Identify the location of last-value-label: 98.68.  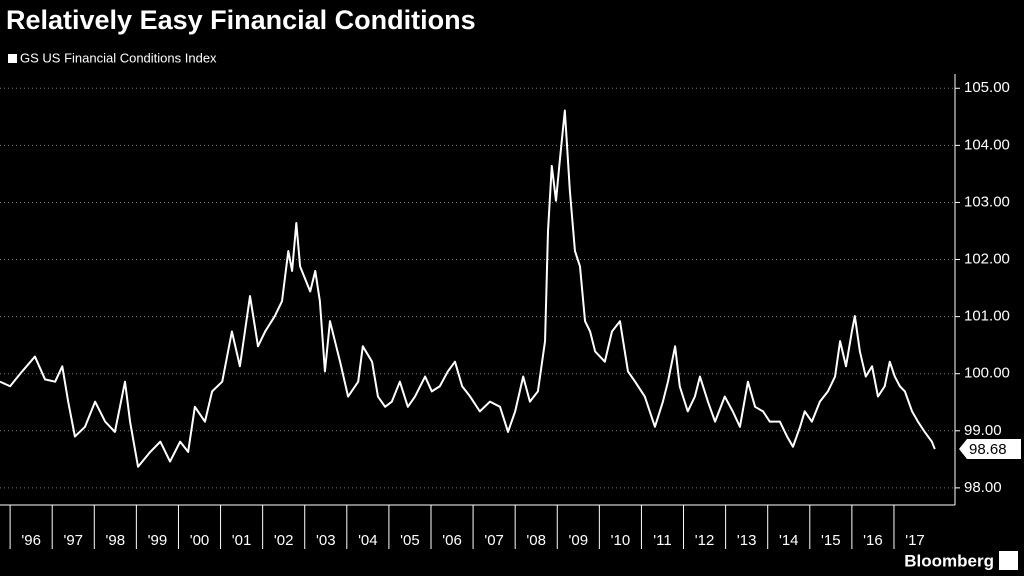
(988, 449).